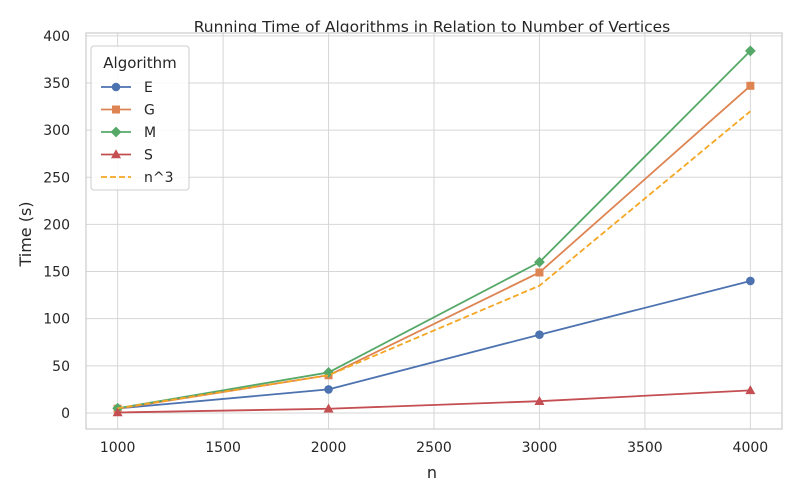  I want to click on y-tick-label: 250, so click(56, 178).